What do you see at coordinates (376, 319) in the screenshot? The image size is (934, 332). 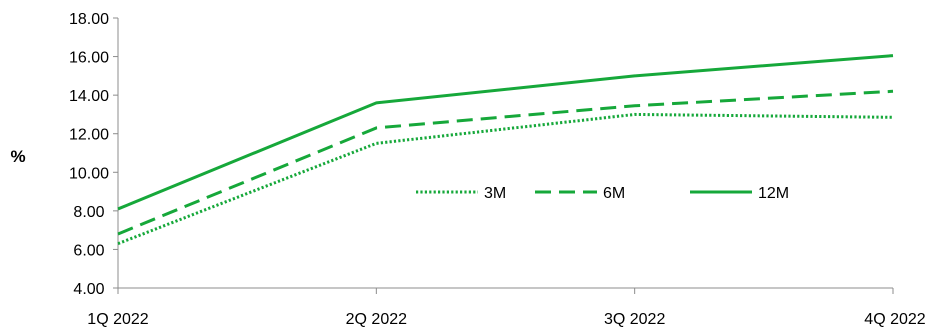 I see `x-tick-label: 2Q 2022` at bounding box center [376, 319].